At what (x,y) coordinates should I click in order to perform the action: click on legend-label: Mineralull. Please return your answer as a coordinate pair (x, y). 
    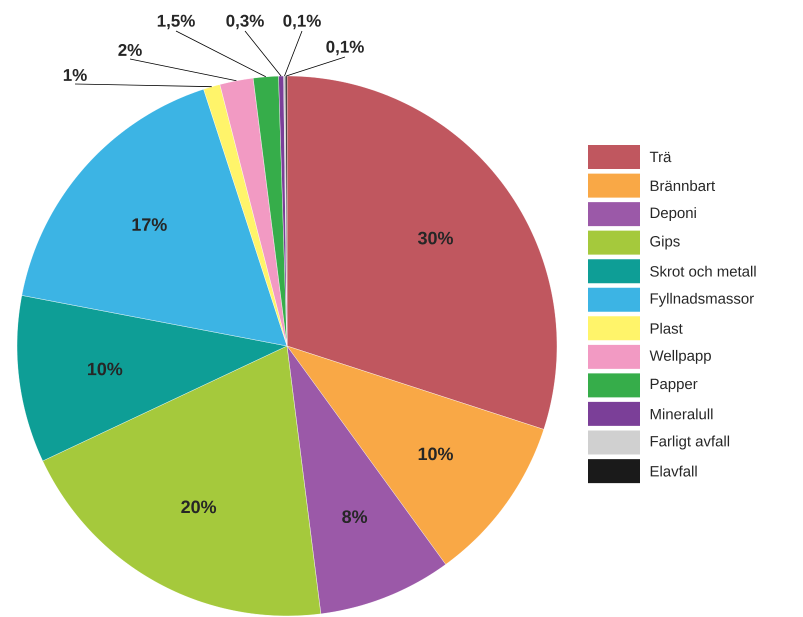
    Looking at the image, I should click on (681, 414).